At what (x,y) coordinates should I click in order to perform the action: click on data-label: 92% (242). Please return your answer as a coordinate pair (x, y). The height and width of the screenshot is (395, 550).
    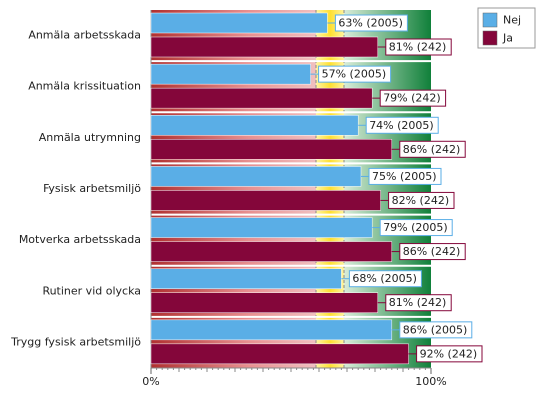
    Looking at the image, I should click on (449, 353).